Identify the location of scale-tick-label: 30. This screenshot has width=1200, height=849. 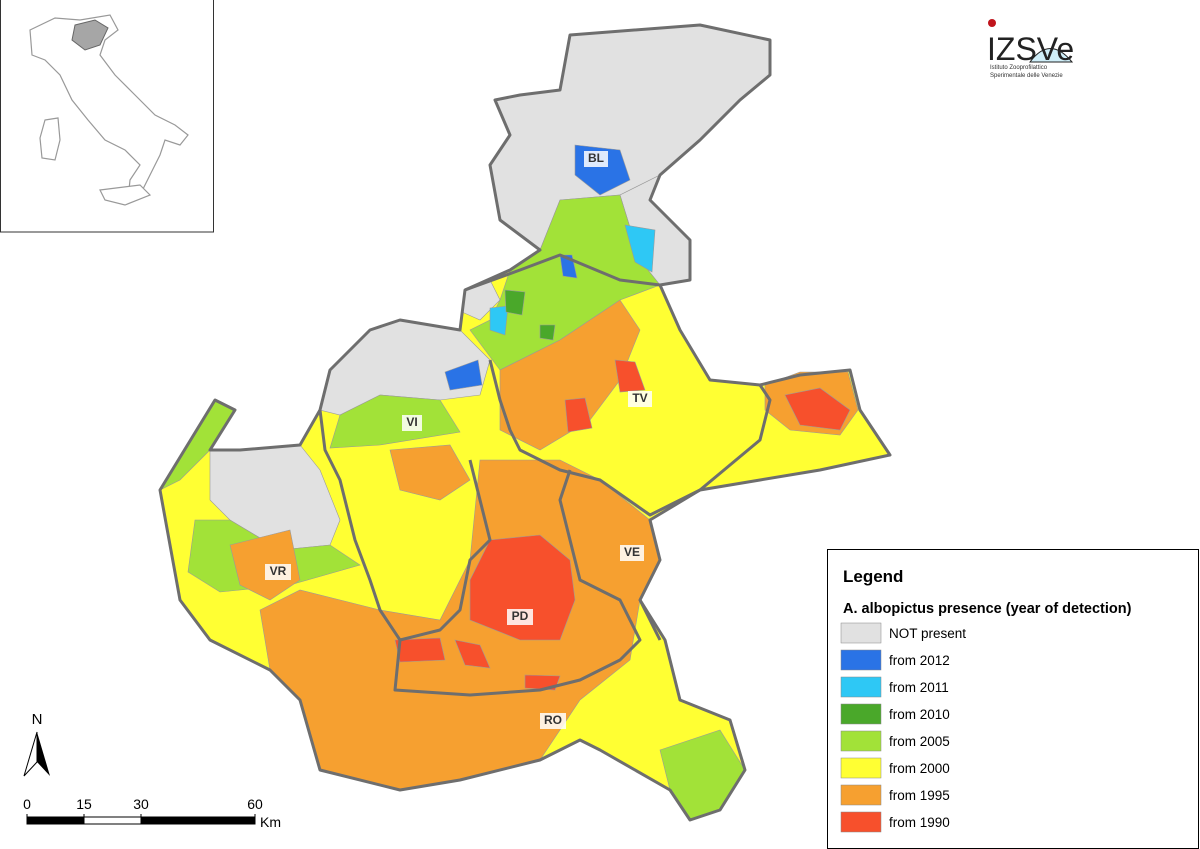
(141, 804).